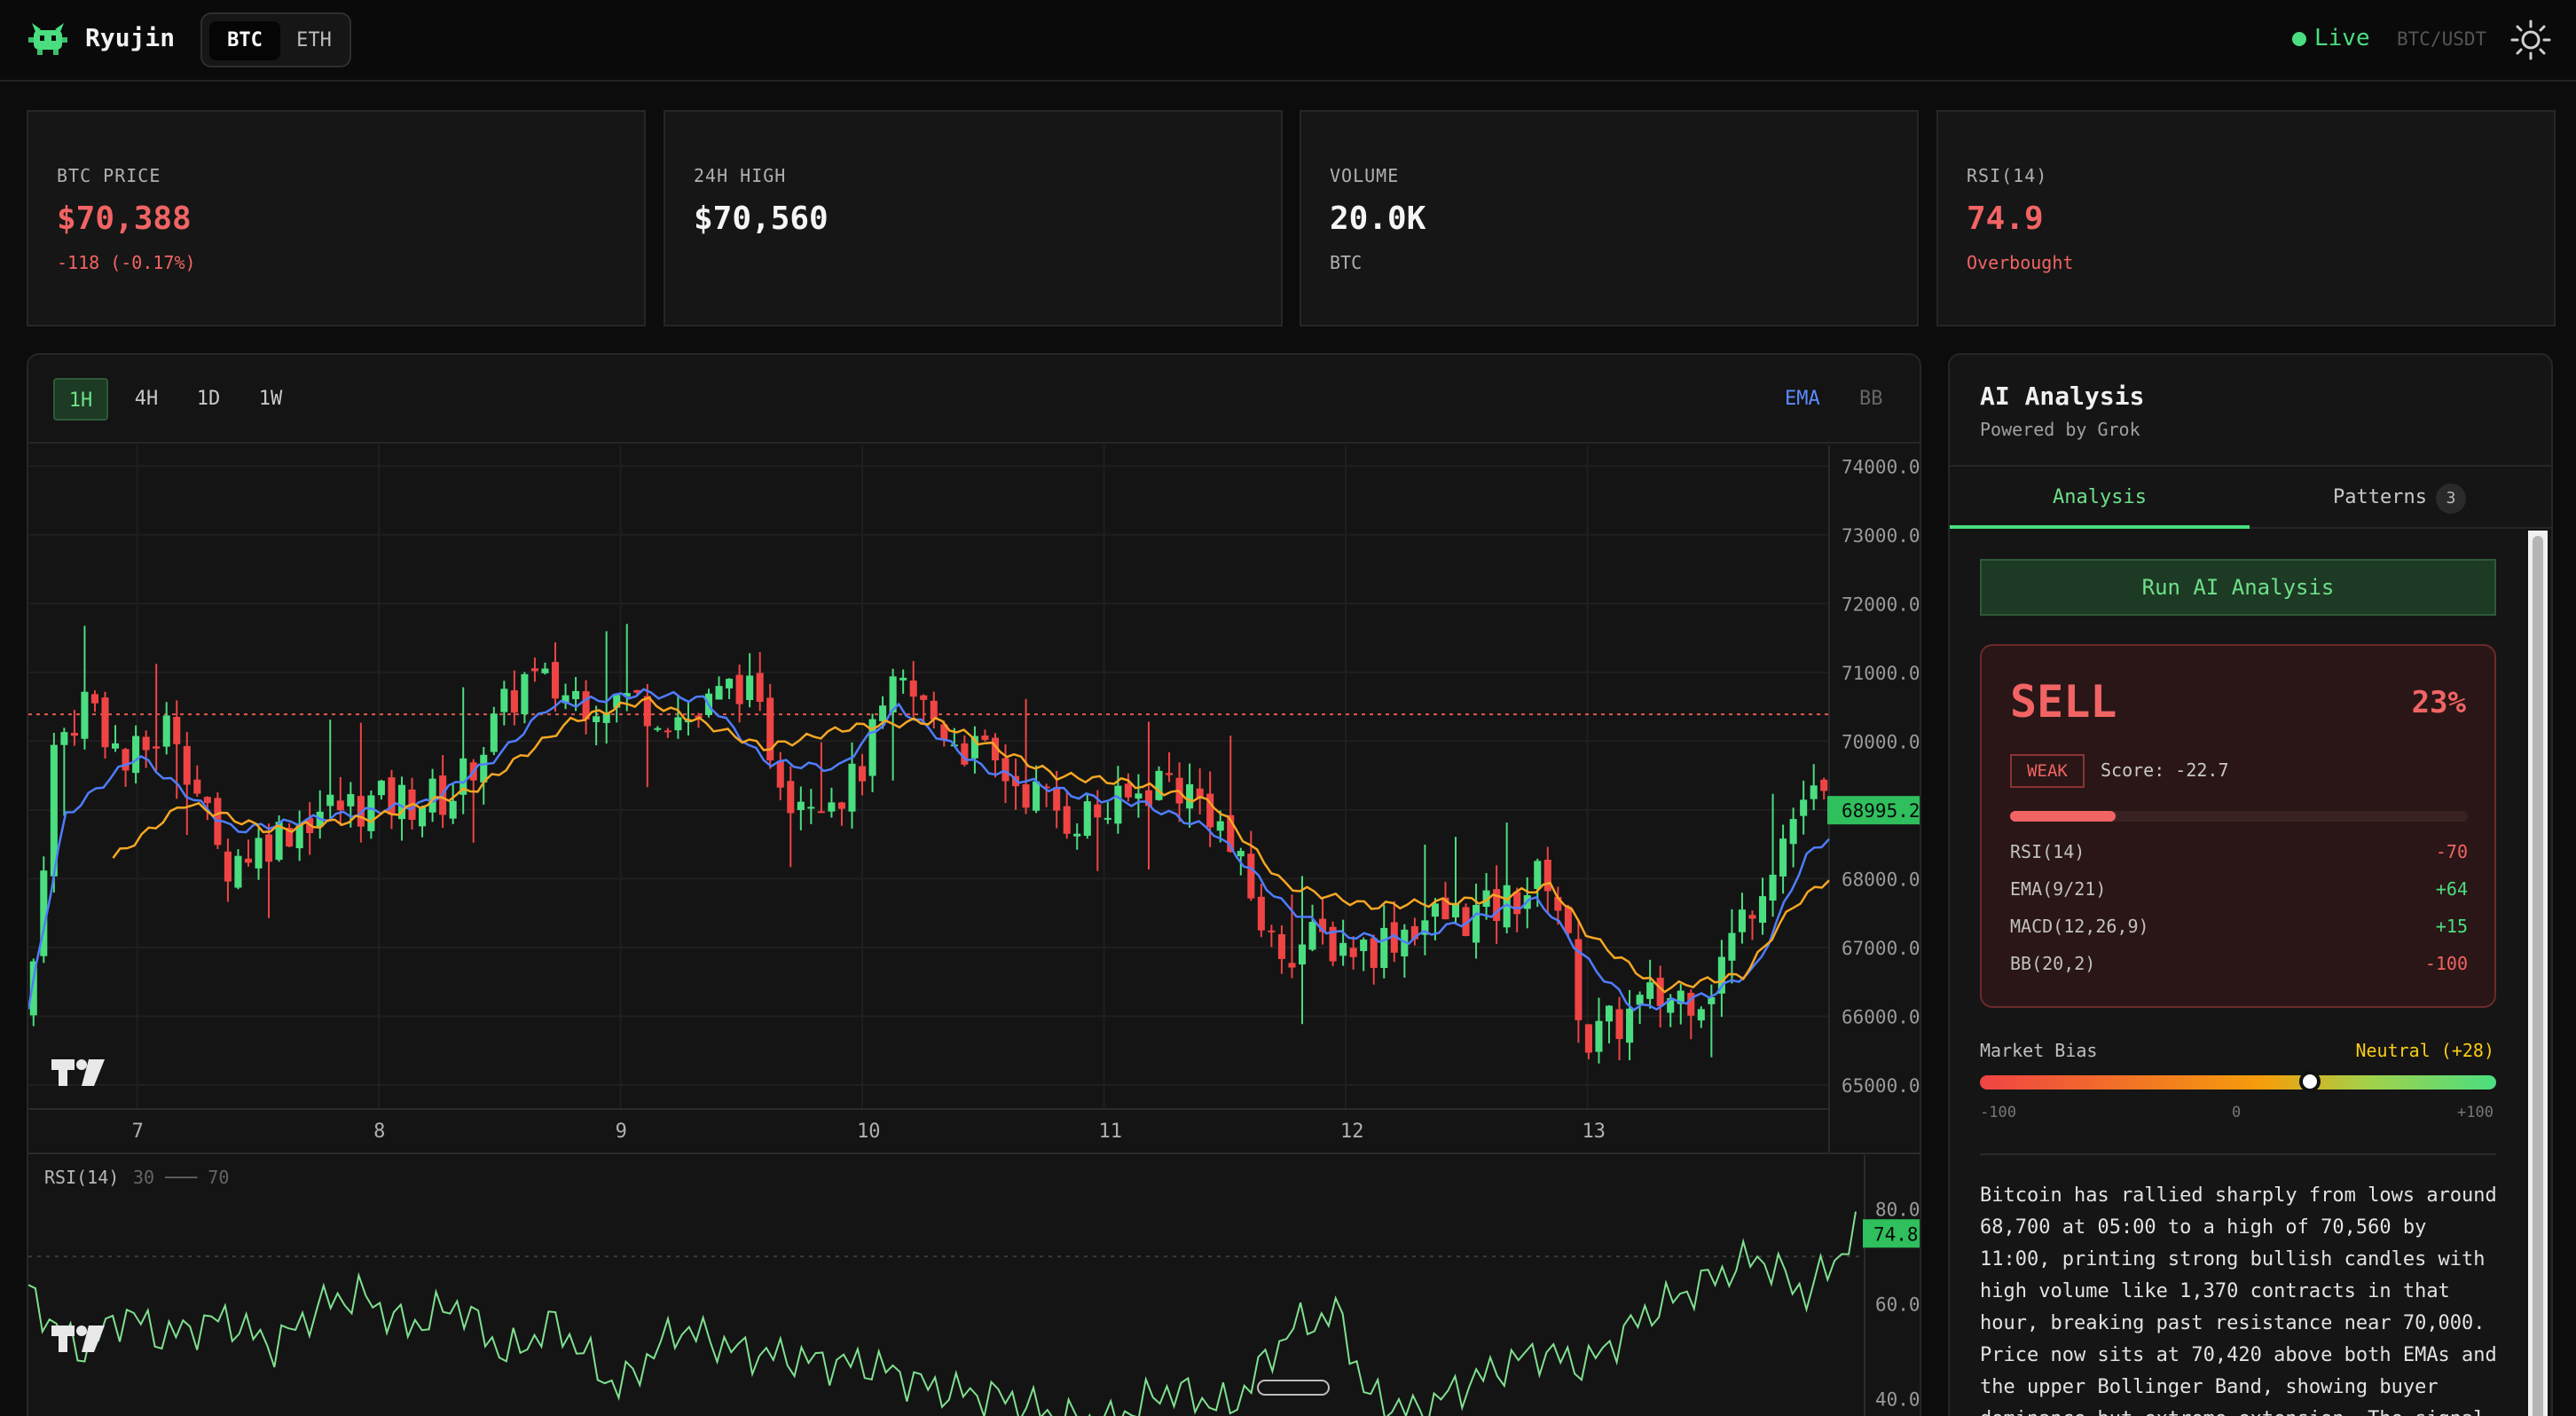  Describe the element at coordinates (1802, 399) in the screenshot. I see `indicator-ema-toggle: EMA` at that location.